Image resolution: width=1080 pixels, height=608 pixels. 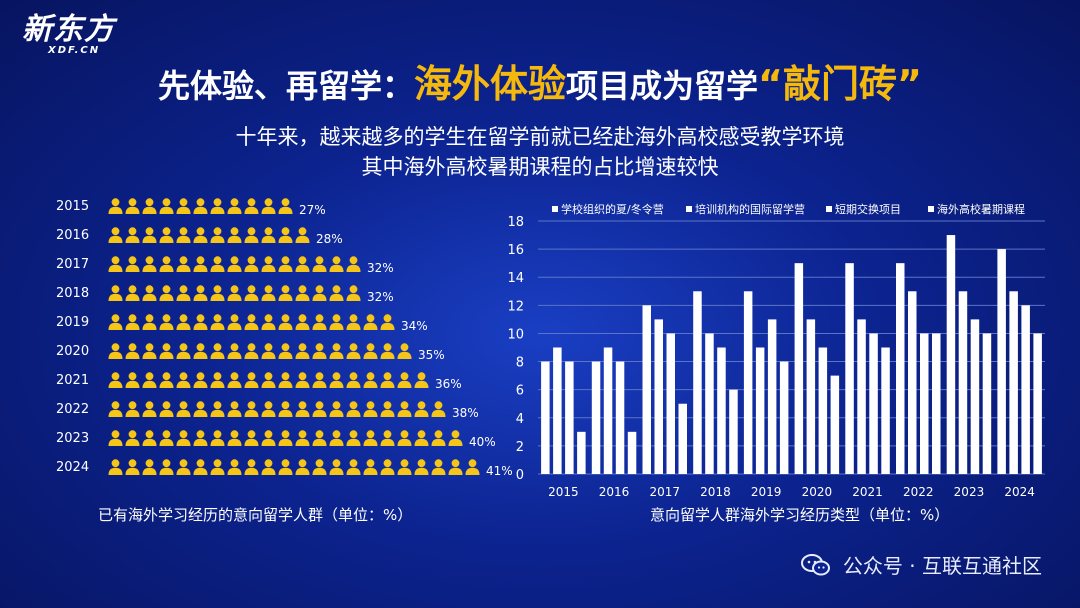 What do you see at coordinates (482, 442) in the screenshot?
I see `pictograph-value-label: 40%` at bounding box center [482, 442].